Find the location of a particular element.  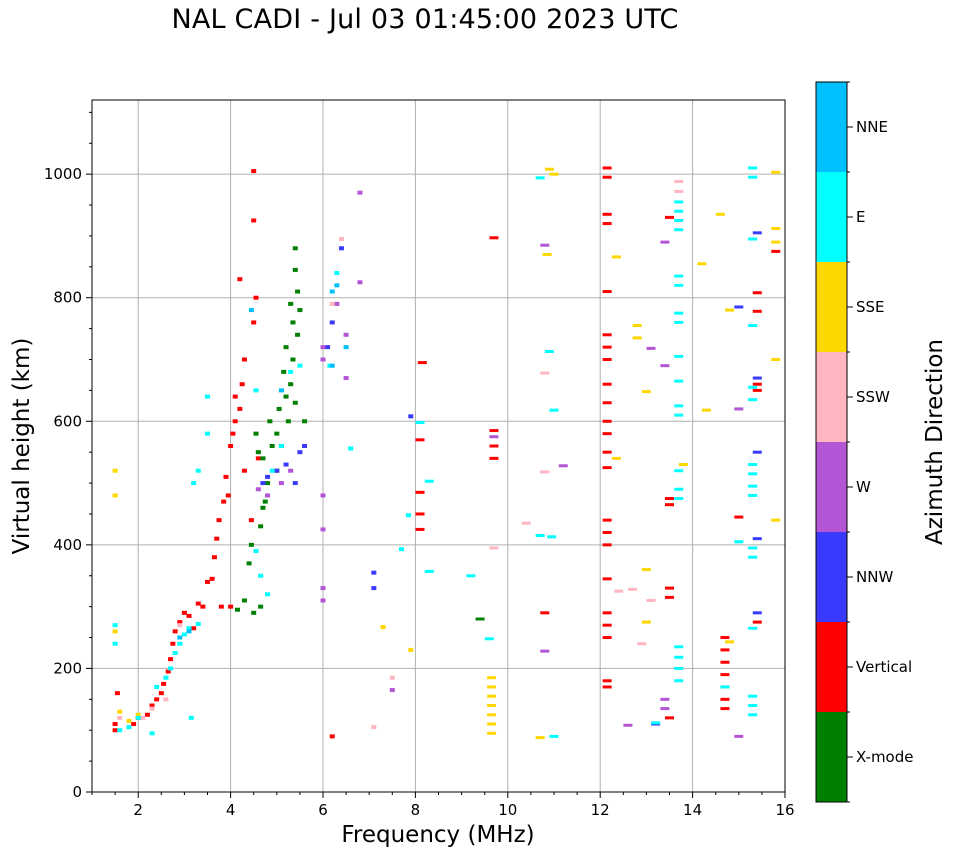

colorbar-segment-nnw is located at coordinates (831, 577).